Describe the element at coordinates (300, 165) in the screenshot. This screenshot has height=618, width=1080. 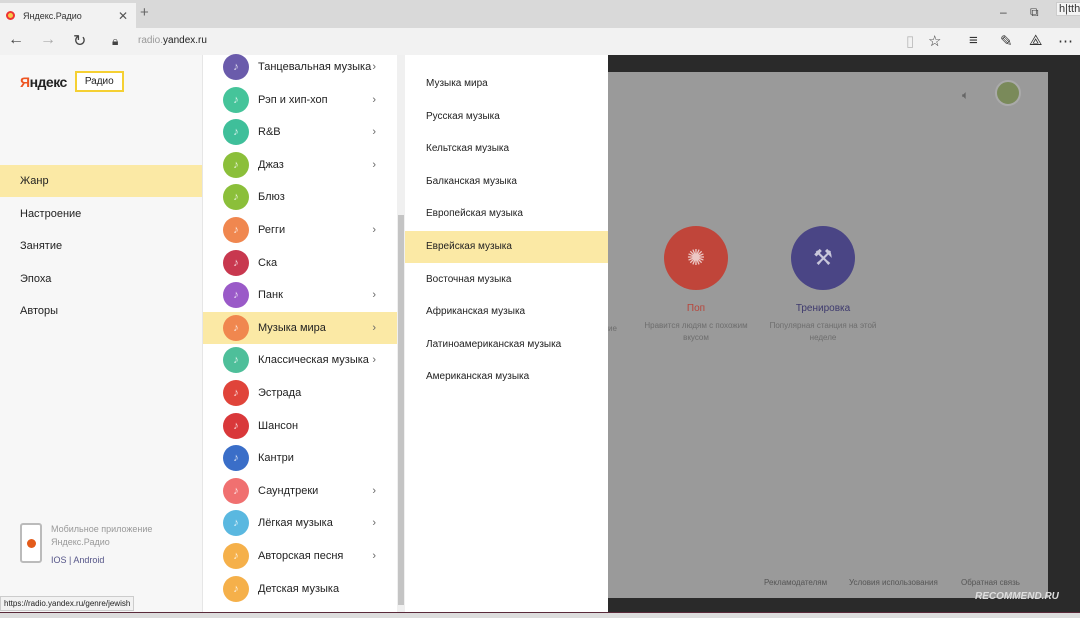
I see `genre-item: ♪ Джаз ›` at that location.